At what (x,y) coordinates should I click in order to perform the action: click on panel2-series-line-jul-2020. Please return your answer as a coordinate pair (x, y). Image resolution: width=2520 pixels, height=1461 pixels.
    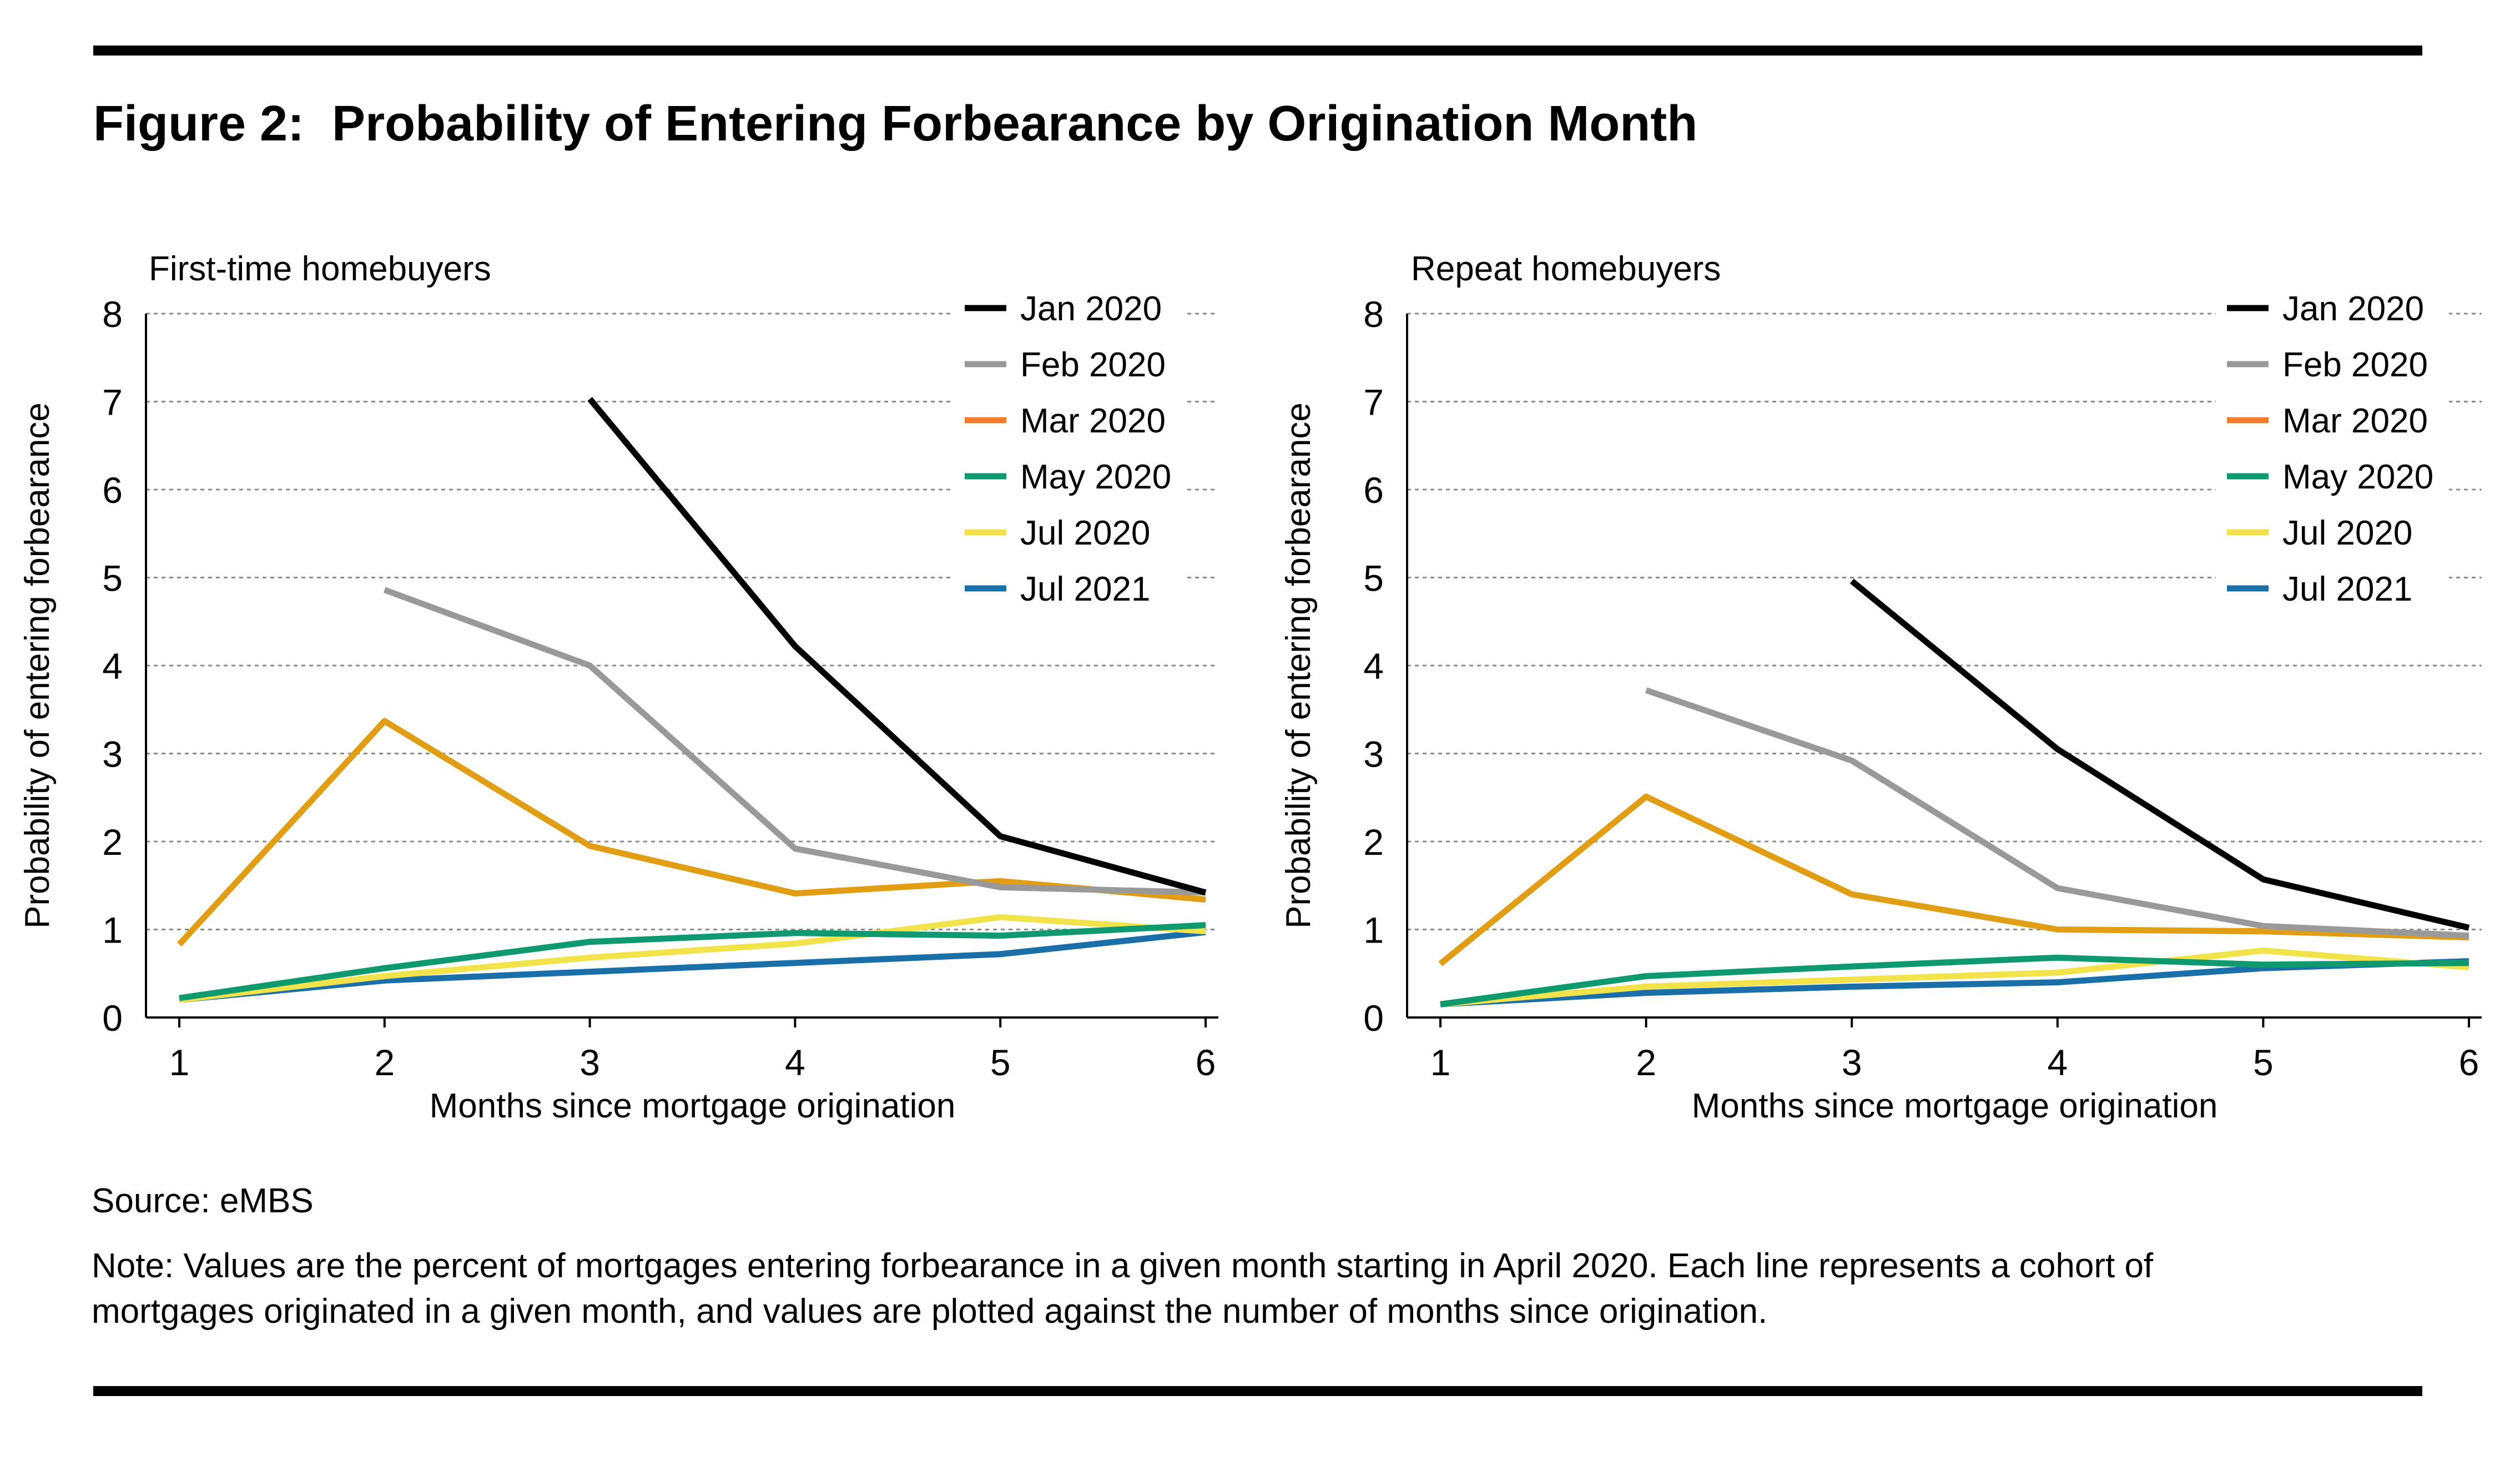
    Looking at the image, I should click on (1954, 977).